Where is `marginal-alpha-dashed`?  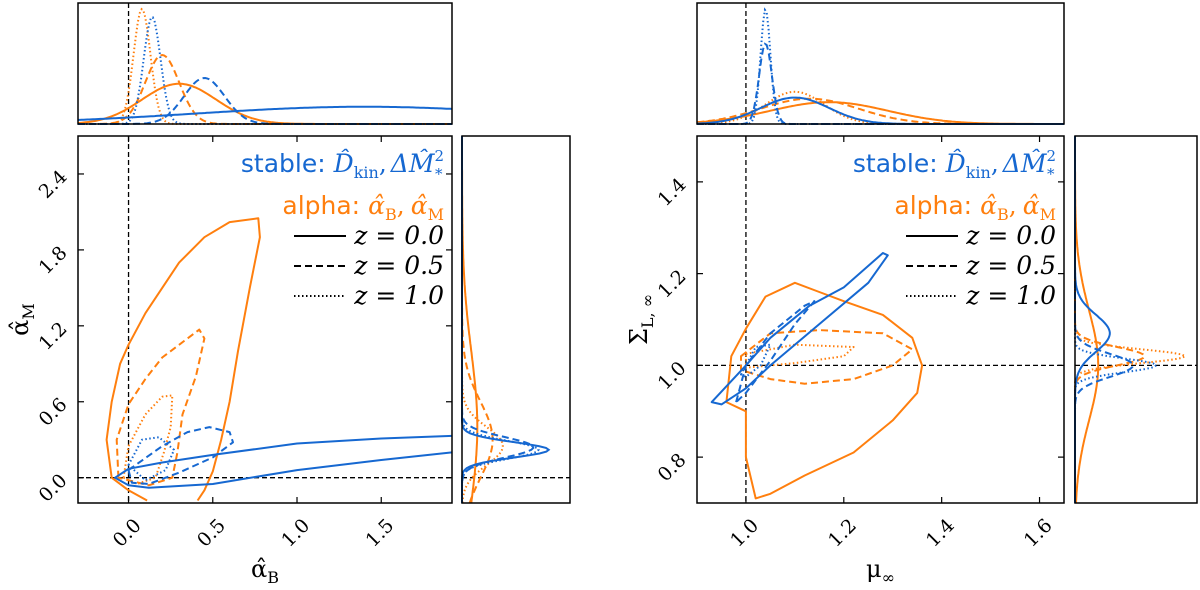
marginal-alpha-dashed is located at coordinates (1110, 319).